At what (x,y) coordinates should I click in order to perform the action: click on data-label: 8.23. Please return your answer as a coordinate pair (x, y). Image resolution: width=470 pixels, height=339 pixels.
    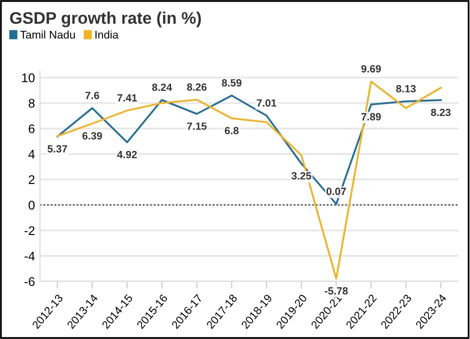
    Looking at the image, I should click on (441, 112).